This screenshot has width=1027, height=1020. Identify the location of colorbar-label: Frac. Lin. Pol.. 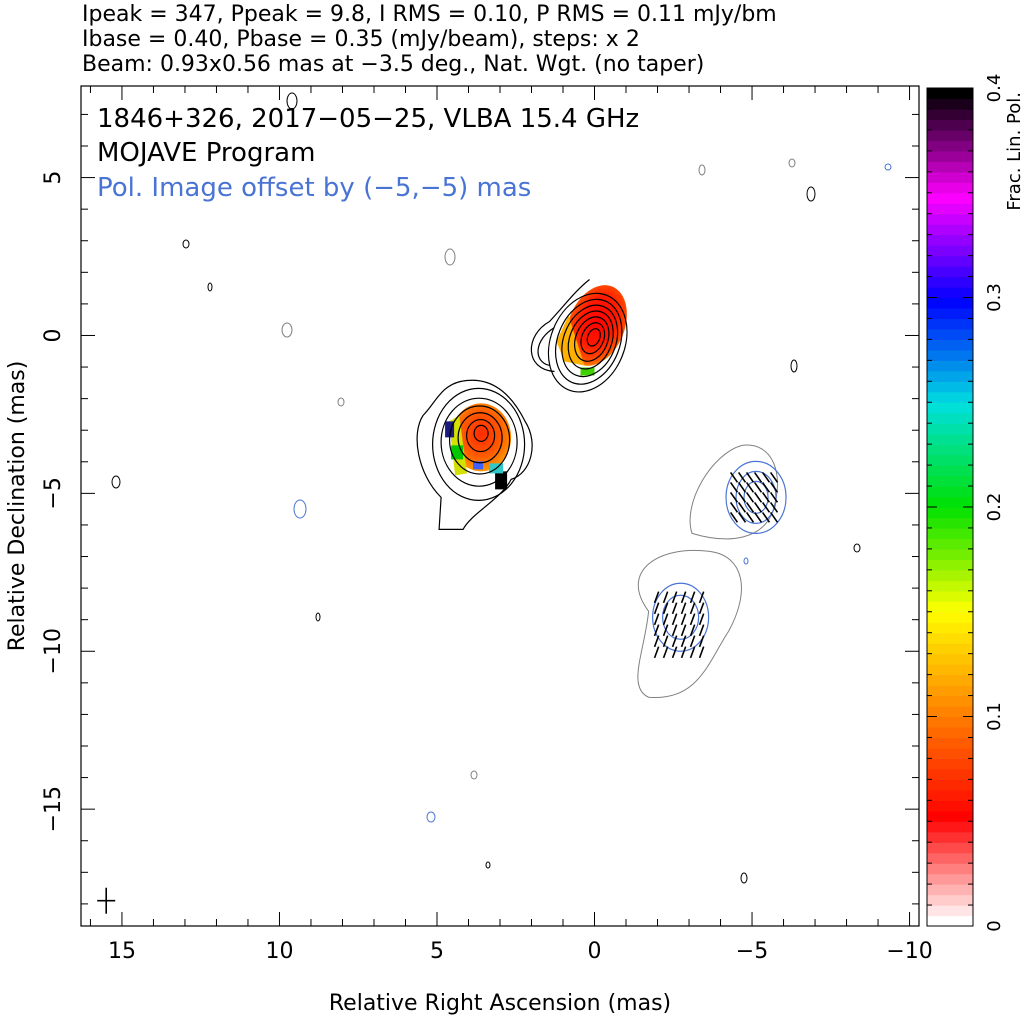
(1014, 151).